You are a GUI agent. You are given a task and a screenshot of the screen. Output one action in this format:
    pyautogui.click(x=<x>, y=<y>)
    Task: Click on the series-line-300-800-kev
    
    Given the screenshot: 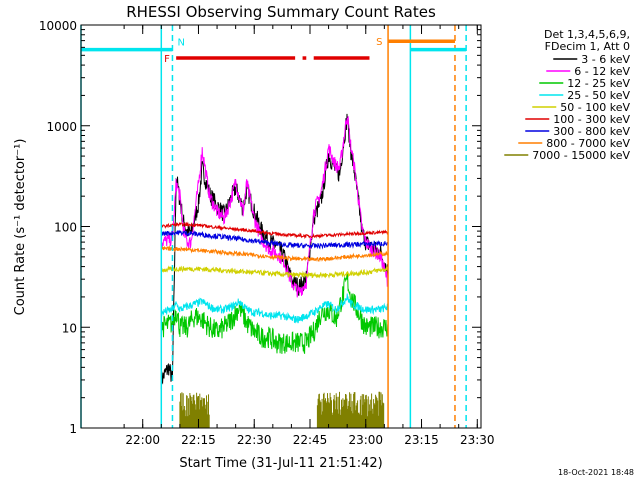 What is the action you would take?
    pyautogui.click(x=274, y=239)
    